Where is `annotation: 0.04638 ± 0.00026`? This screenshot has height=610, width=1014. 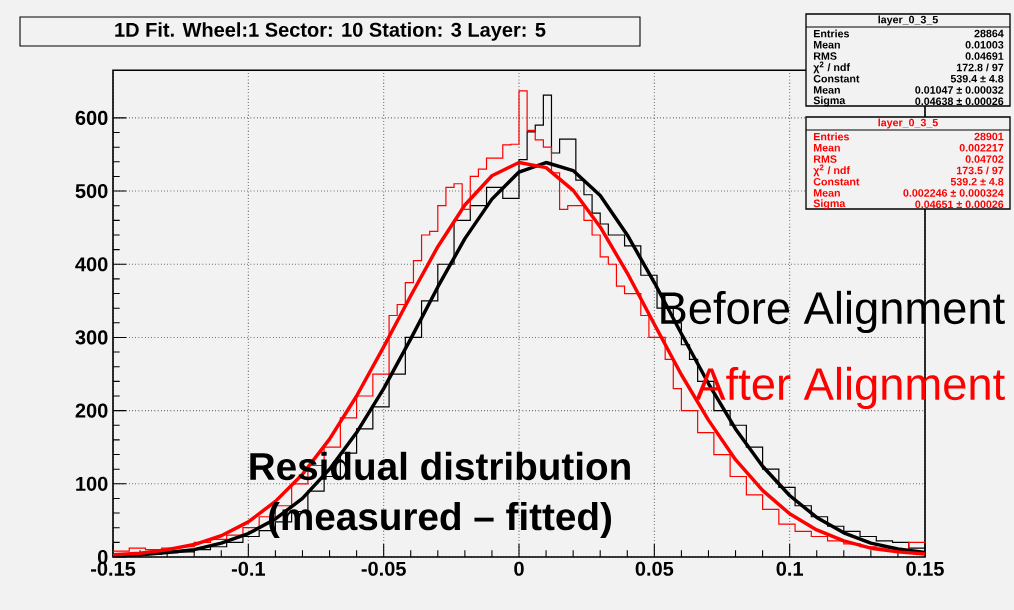 annotation: 0.04638 ± 0.00026 is located at coordinates (959, 101).